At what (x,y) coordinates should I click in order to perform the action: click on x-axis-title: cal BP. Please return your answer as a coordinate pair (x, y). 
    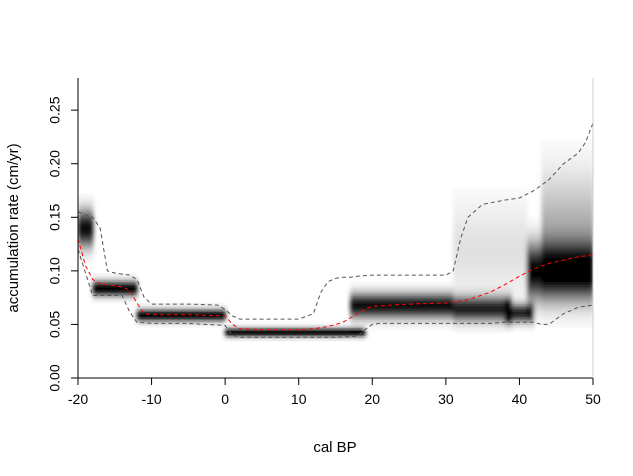
    Looking at the image, I should click on (334, 447).